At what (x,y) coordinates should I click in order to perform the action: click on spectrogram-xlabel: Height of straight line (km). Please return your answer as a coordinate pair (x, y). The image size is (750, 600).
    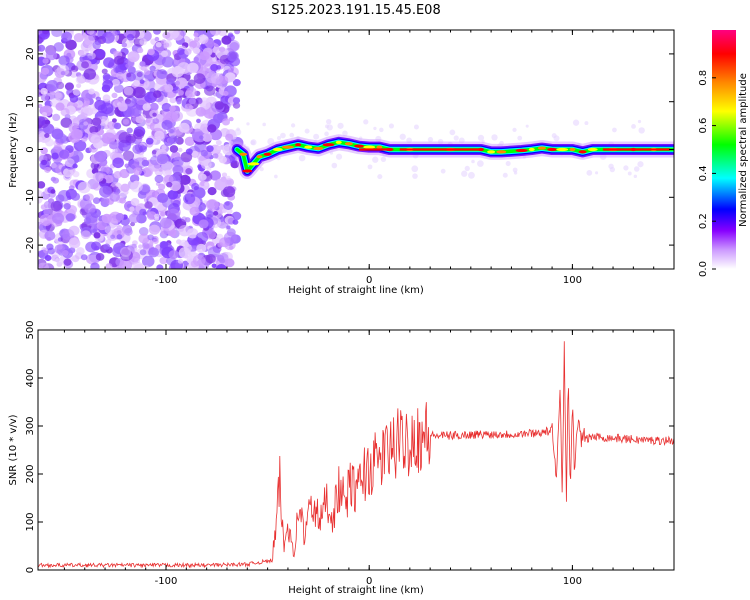
    Looking at the image, I should click on (356, 290).